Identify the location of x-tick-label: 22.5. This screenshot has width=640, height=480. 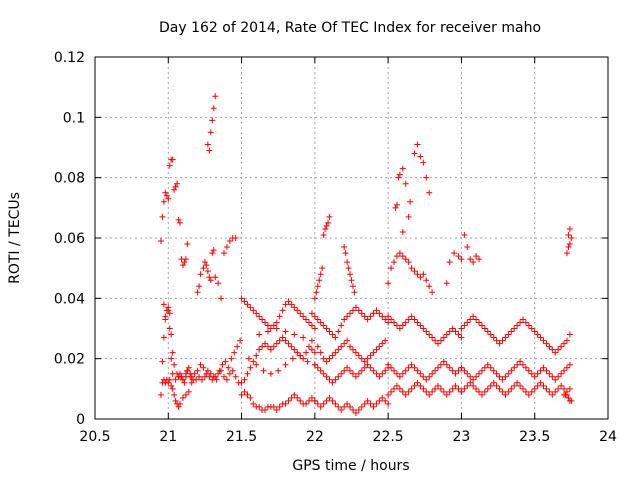
(388, 437).